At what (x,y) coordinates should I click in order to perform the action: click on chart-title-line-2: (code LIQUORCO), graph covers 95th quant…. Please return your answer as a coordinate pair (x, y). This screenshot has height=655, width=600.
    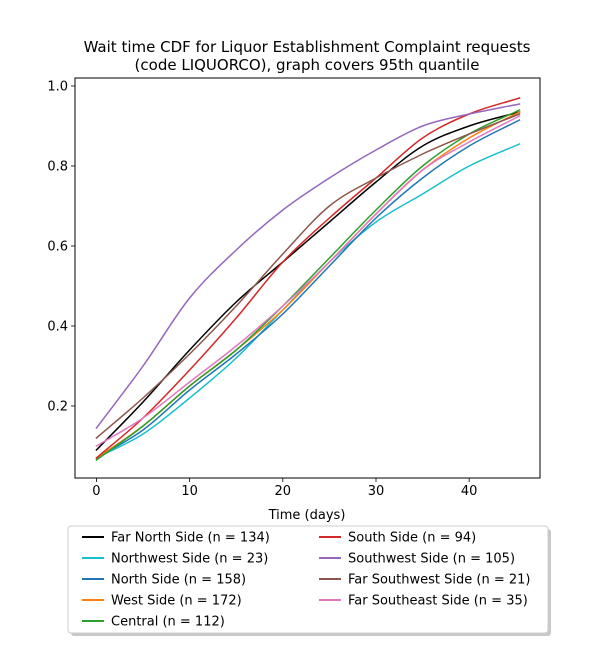
    Looking at the image, I should click on (307, 65).